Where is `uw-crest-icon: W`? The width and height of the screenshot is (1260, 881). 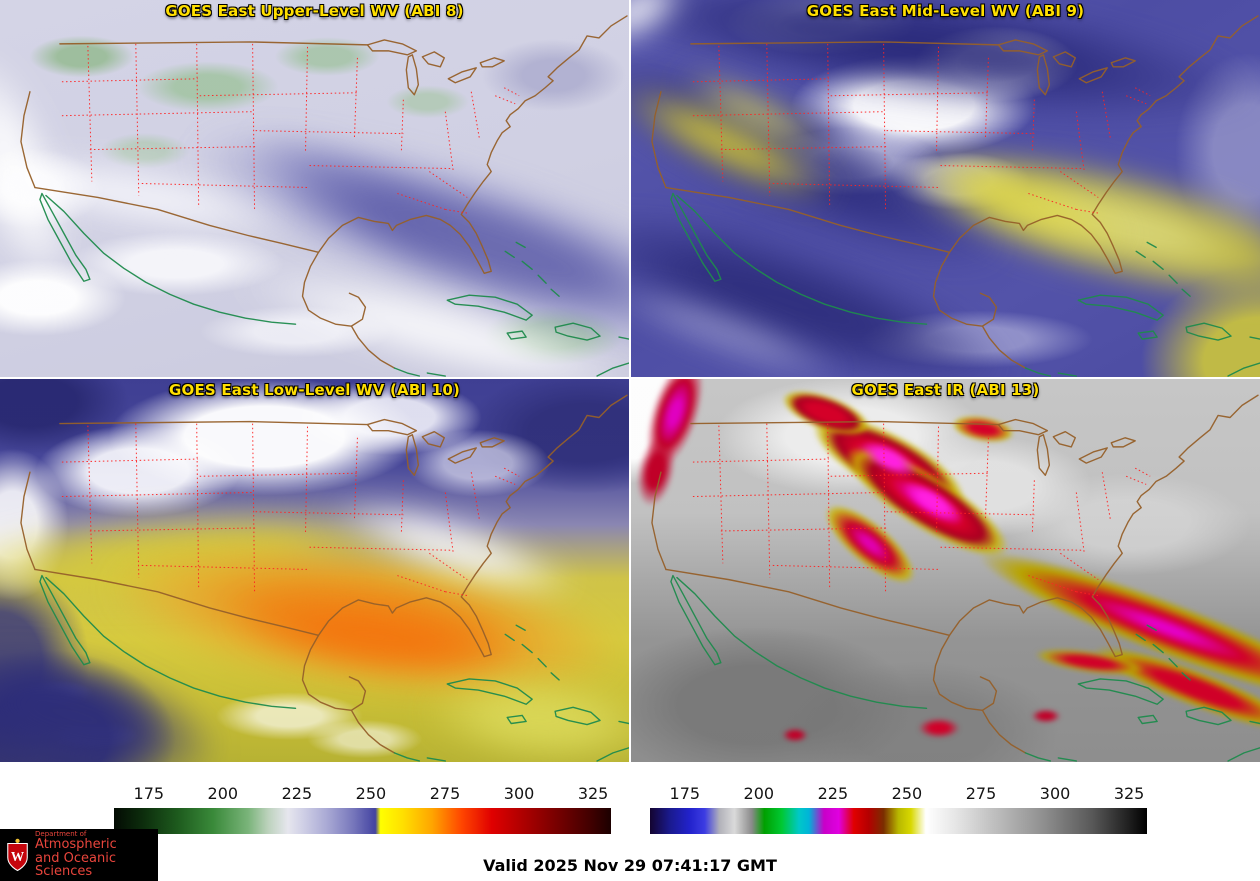 uw-crest-icon: W is located at coordinates (17, 855).